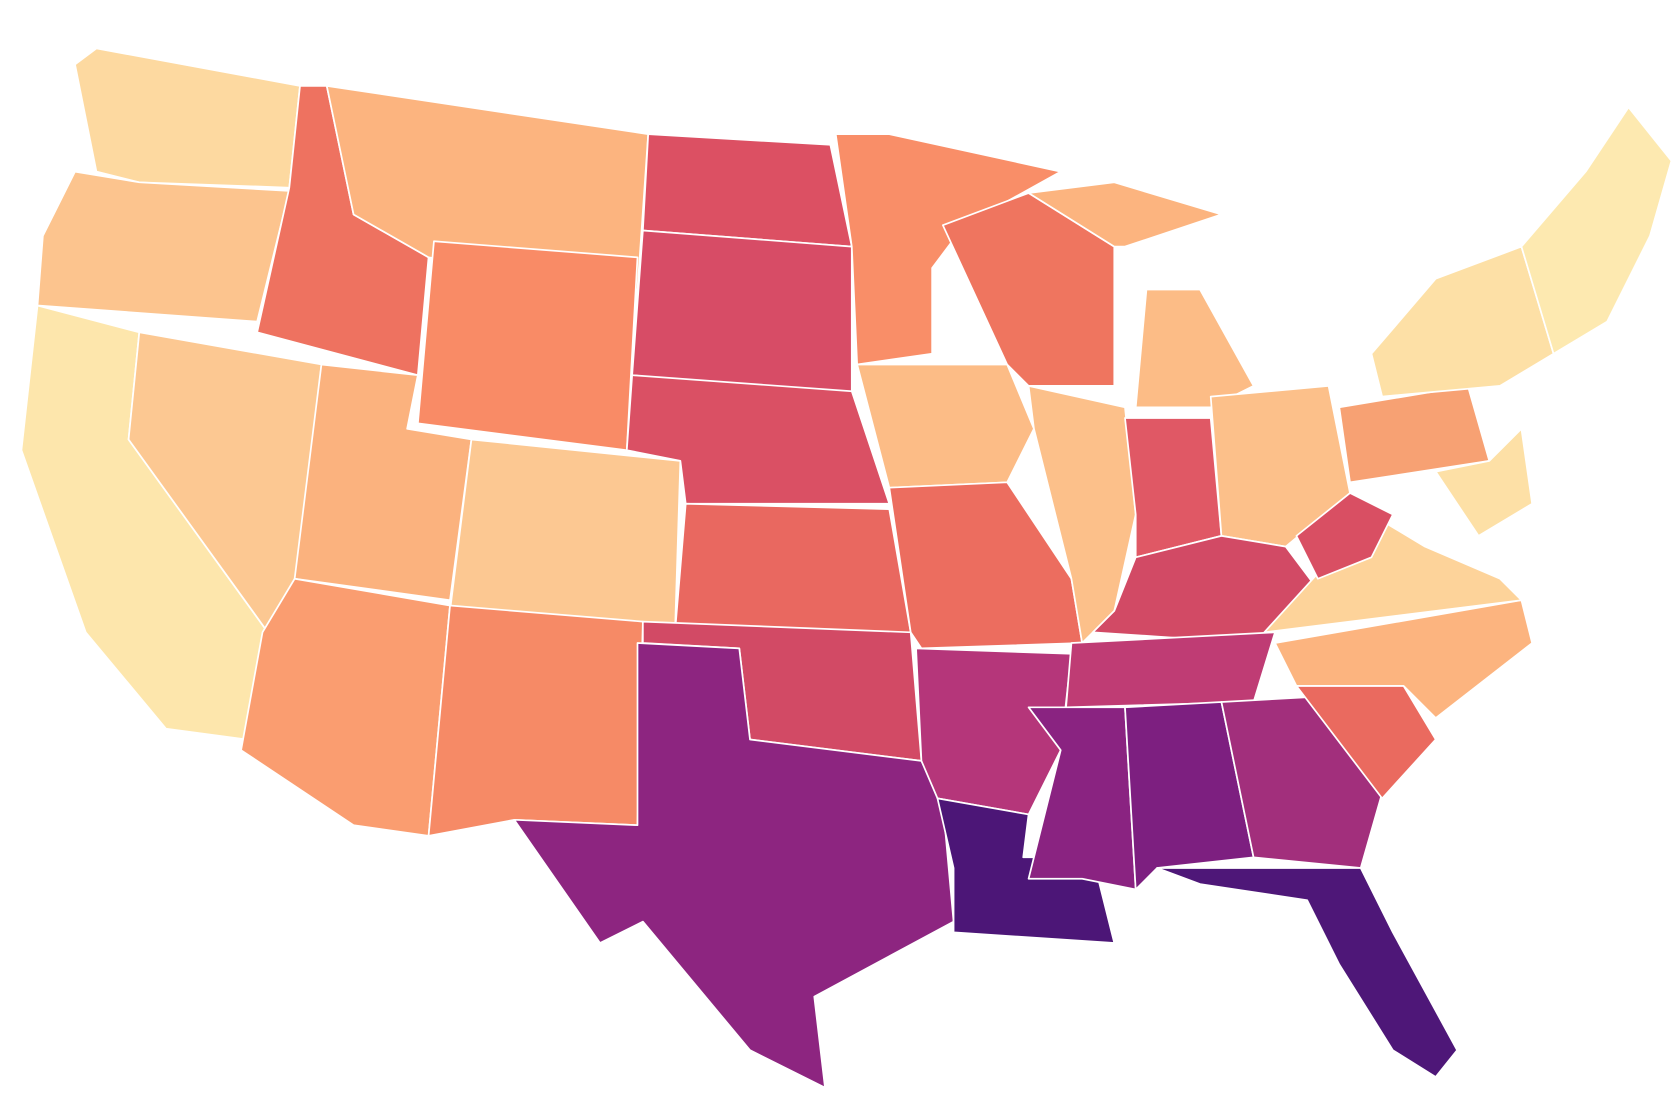 This screenshot has width=1680, height=1120. What do you see at coordinates (163, 246) in the screenshot?
I see `region-or` at bounding box center [163, 246].